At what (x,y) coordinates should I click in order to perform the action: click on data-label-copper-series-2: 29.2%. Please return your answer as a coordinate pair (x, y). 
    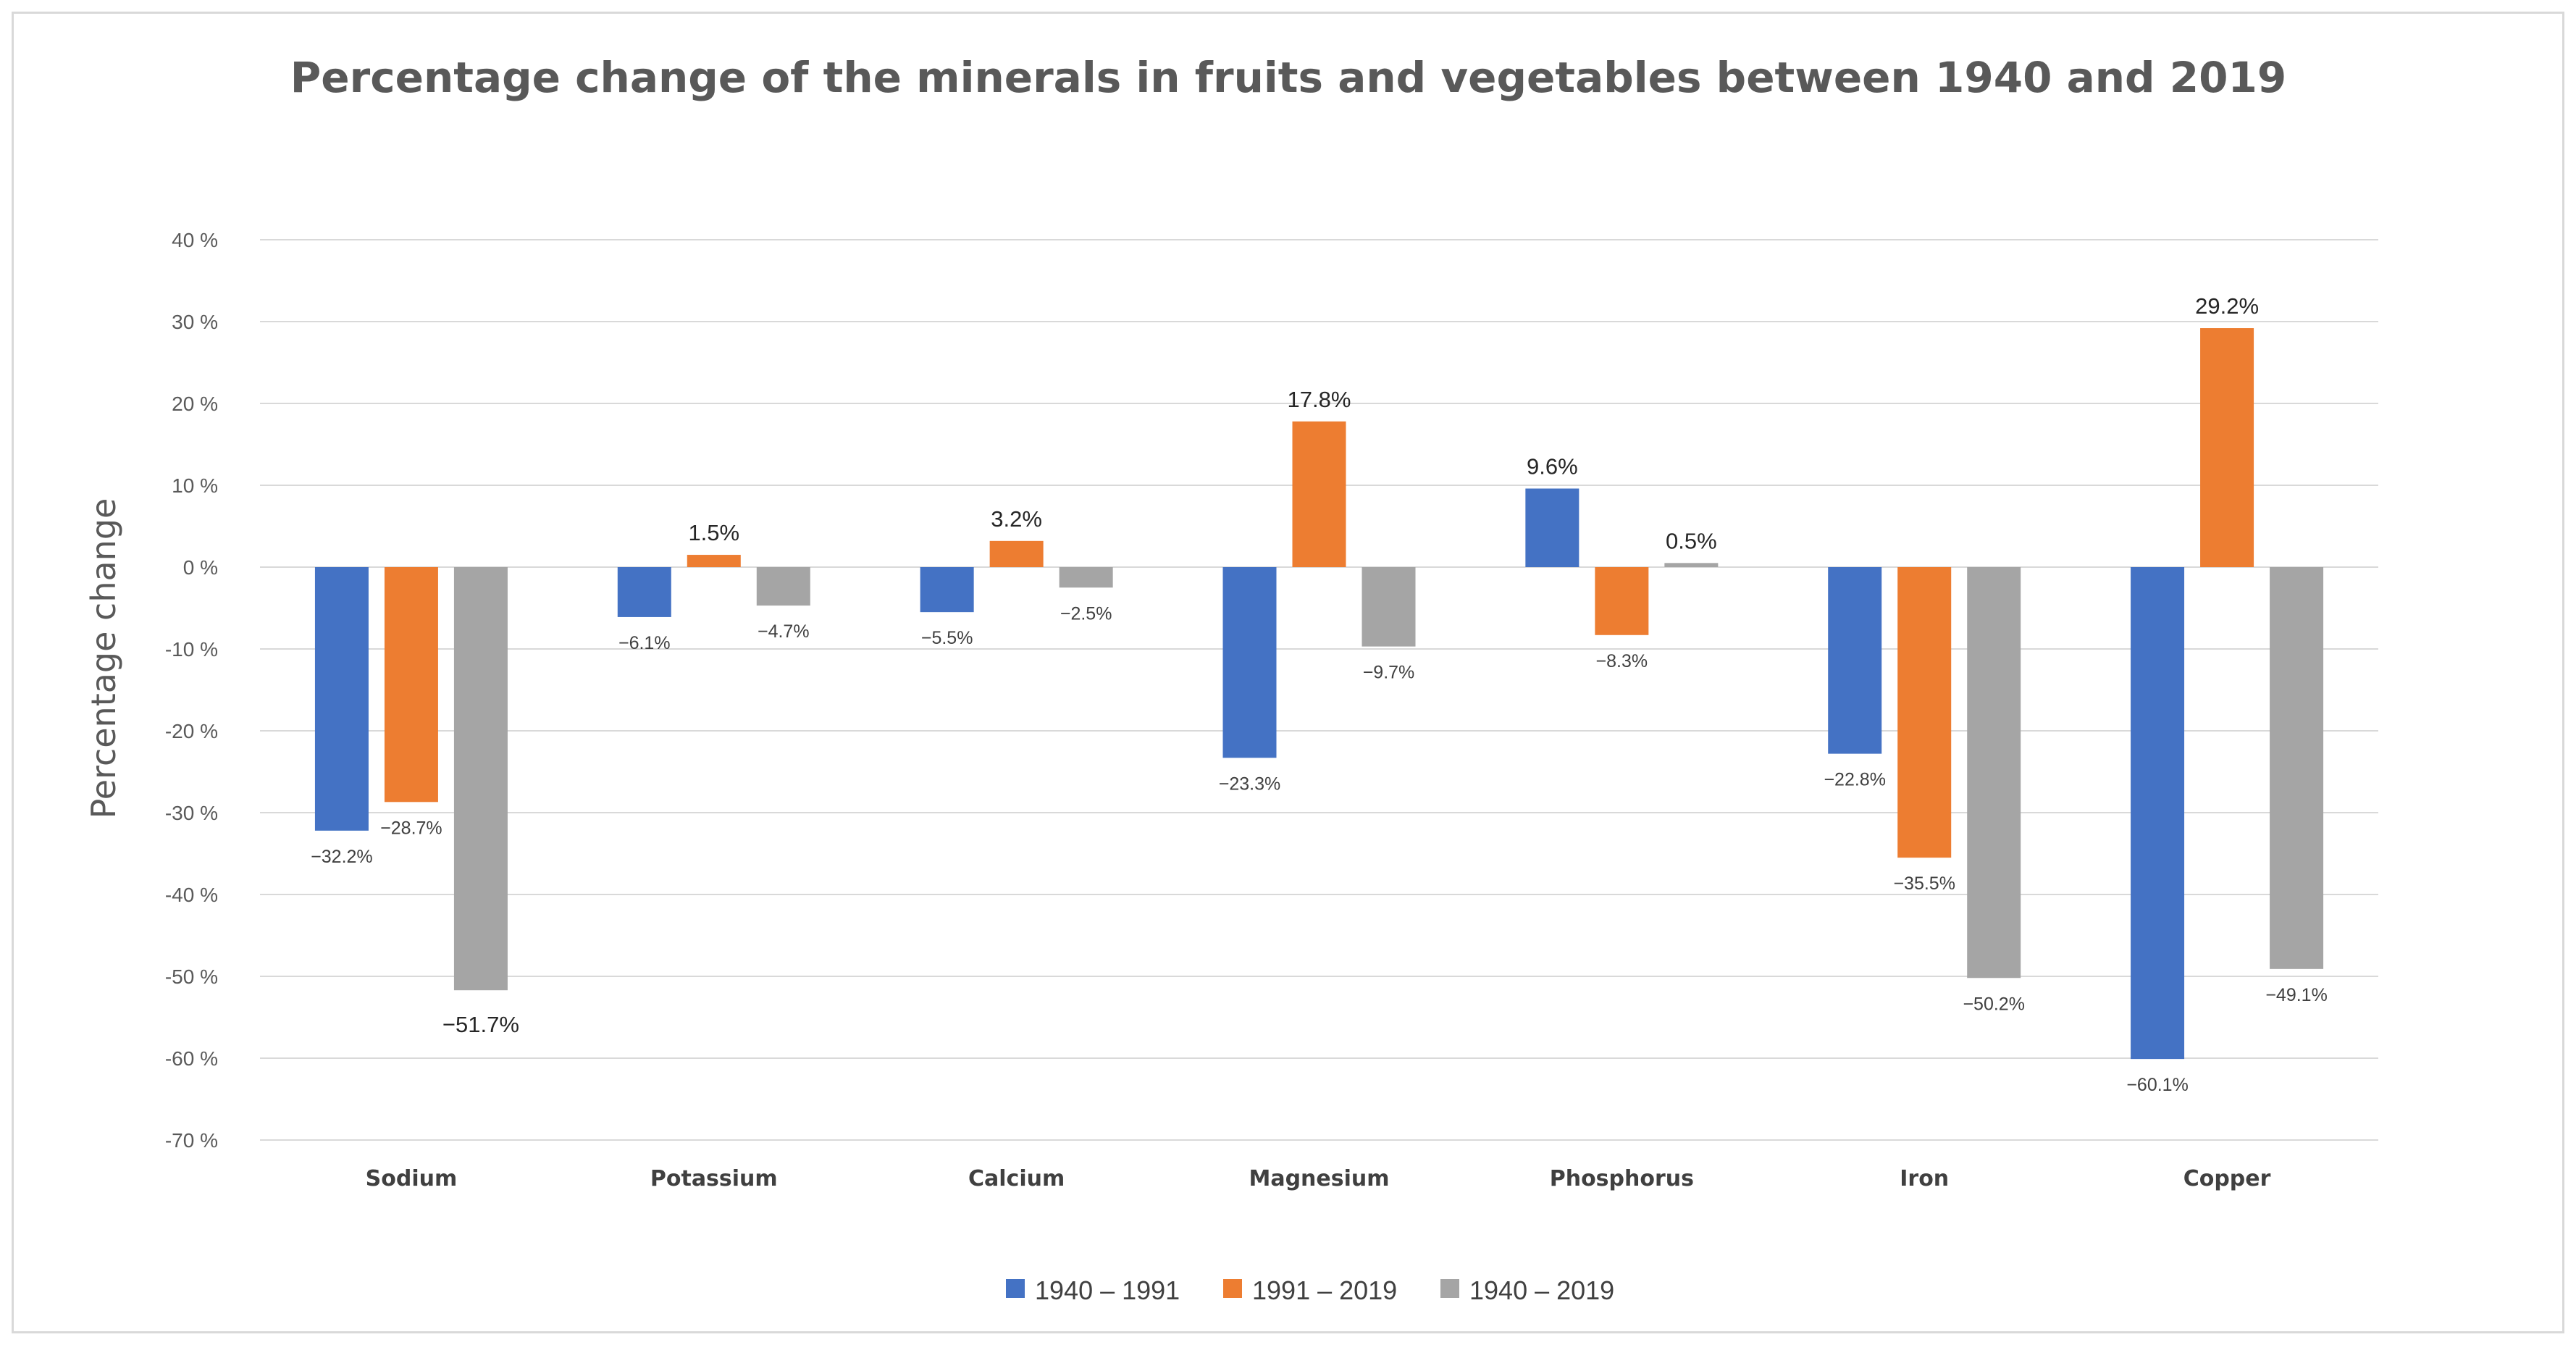
    Looking at the image, I should click on (2227, 306).